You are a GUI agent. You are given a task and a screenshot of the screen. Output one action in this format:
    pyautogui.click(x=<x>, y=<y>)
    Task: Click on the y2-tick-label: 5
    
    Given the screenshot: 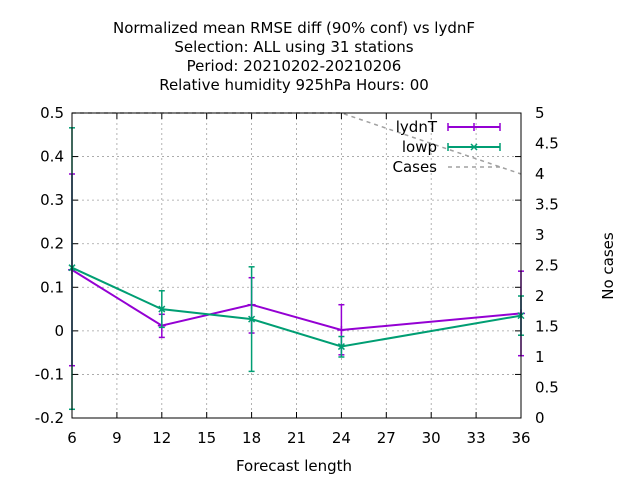 What is the action you would take?
    pyautogui.click(x=540, y=113)
    